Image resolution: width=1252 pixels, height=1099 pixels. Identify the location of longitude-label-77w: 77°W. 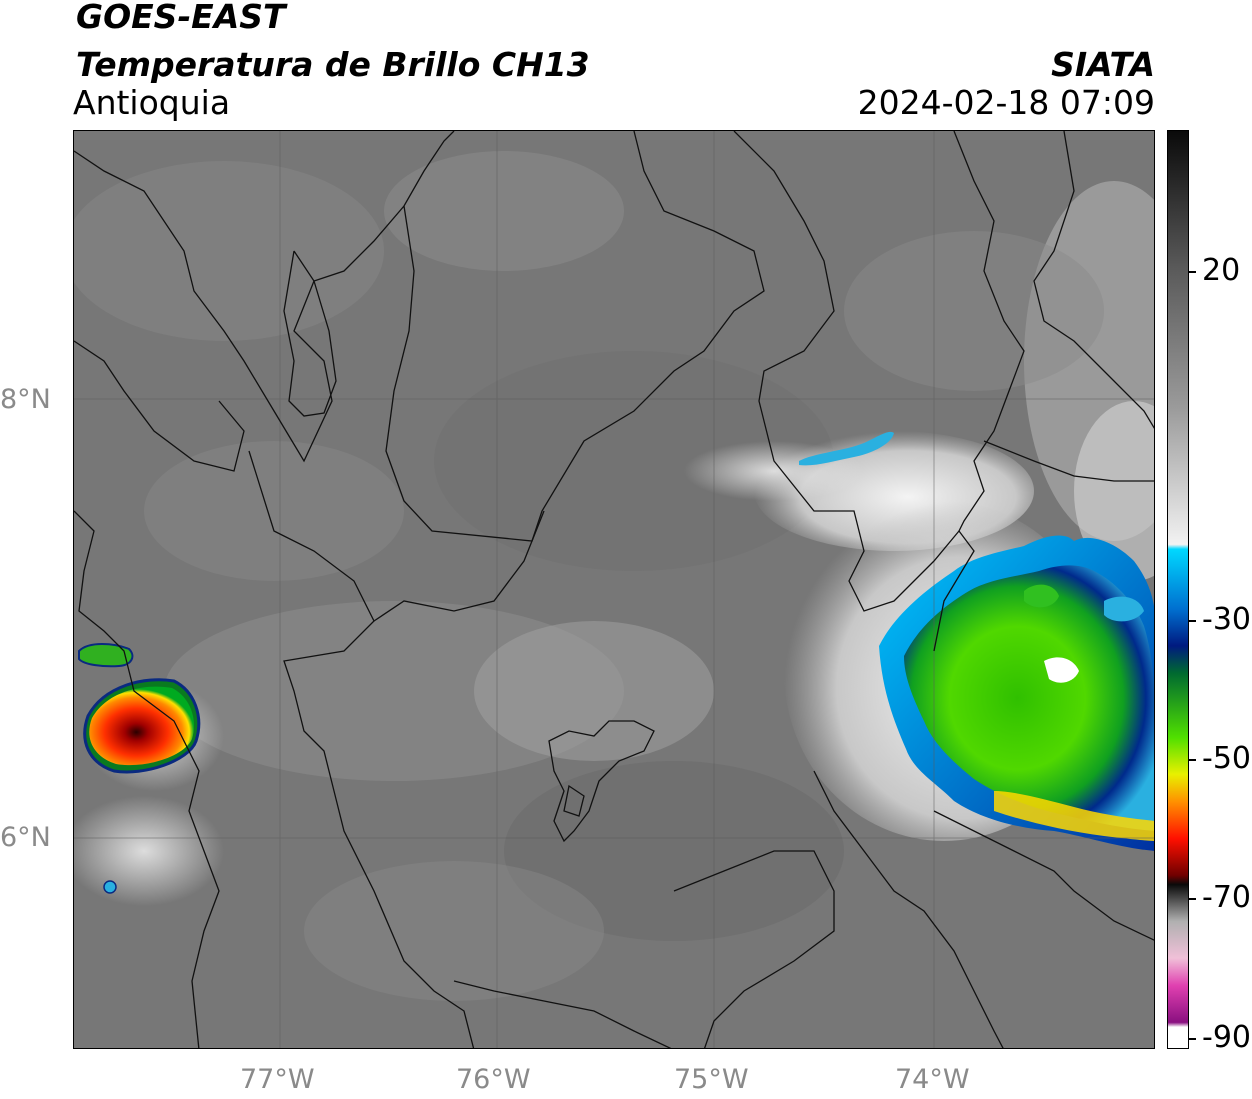
(277, 1079).